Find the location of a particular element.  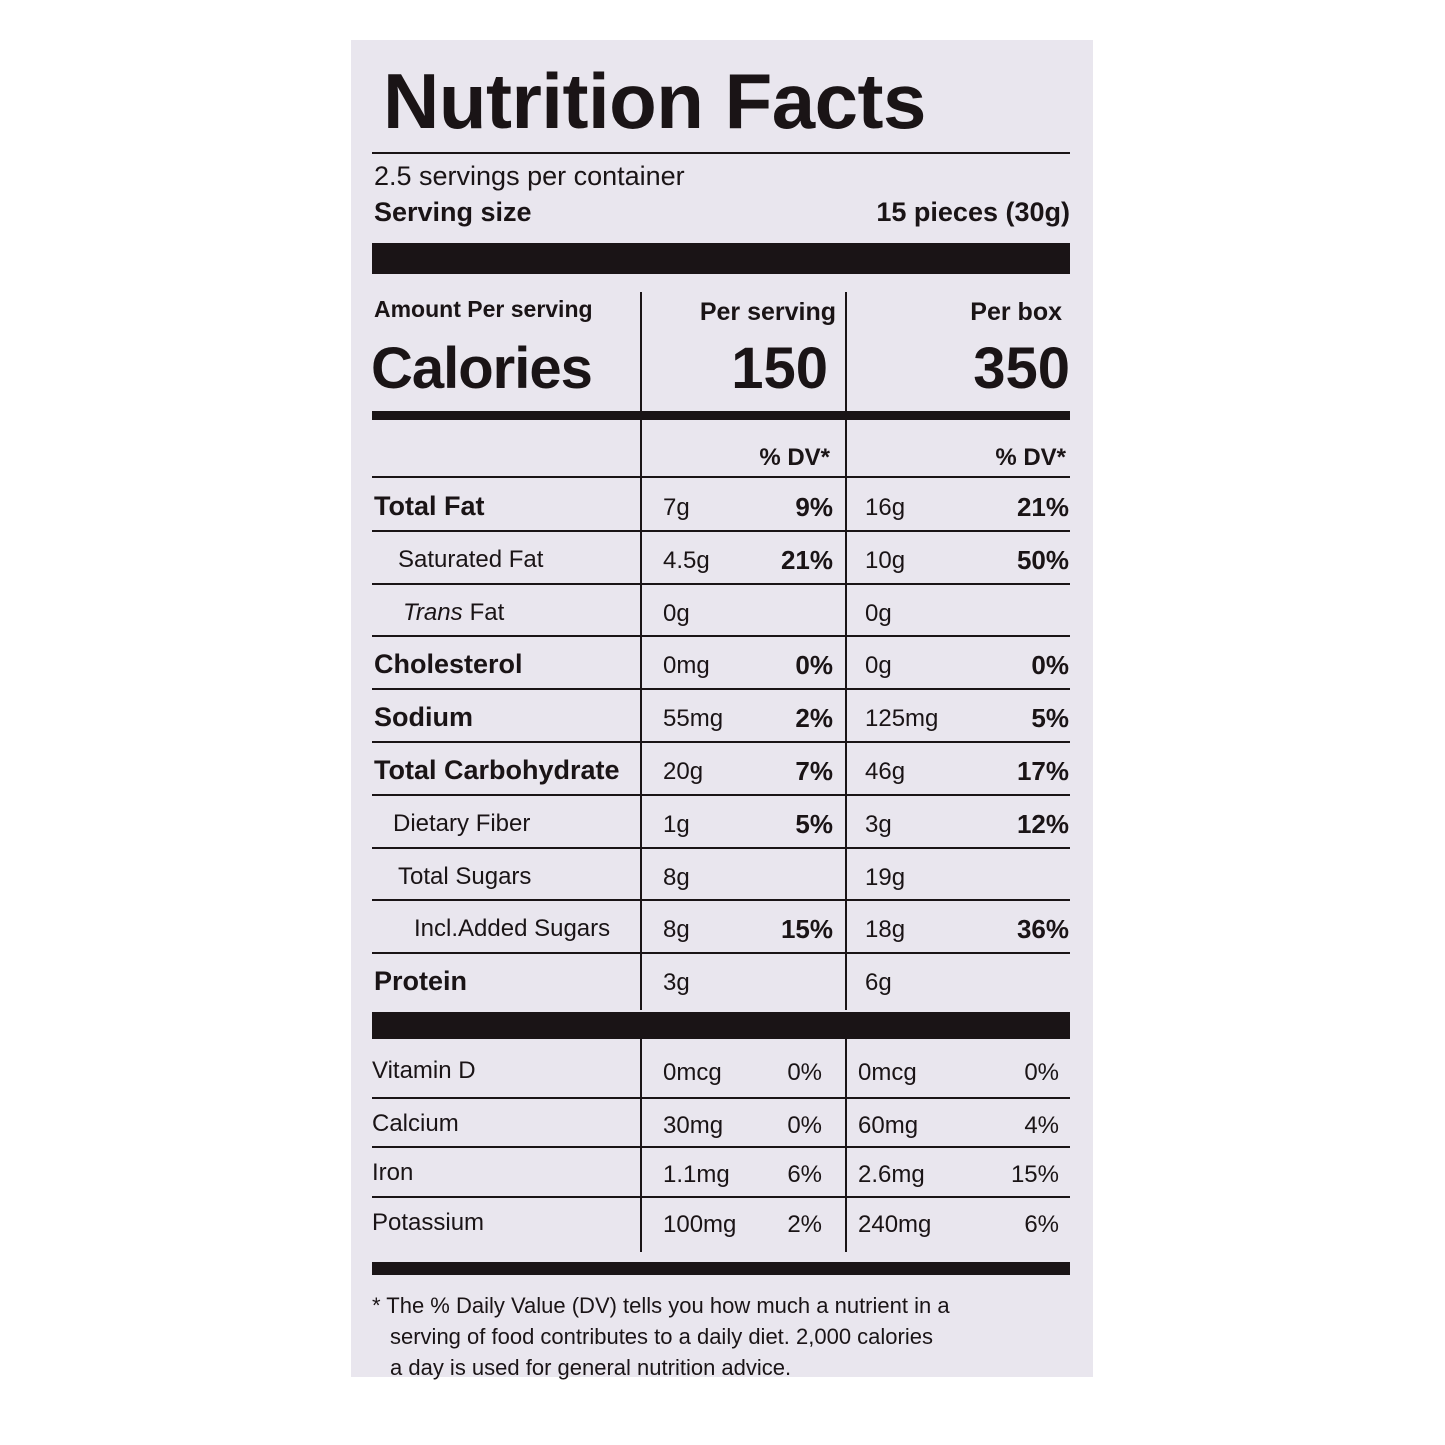

vitamin-name: Potassium is located at coordinates (428, 1222).